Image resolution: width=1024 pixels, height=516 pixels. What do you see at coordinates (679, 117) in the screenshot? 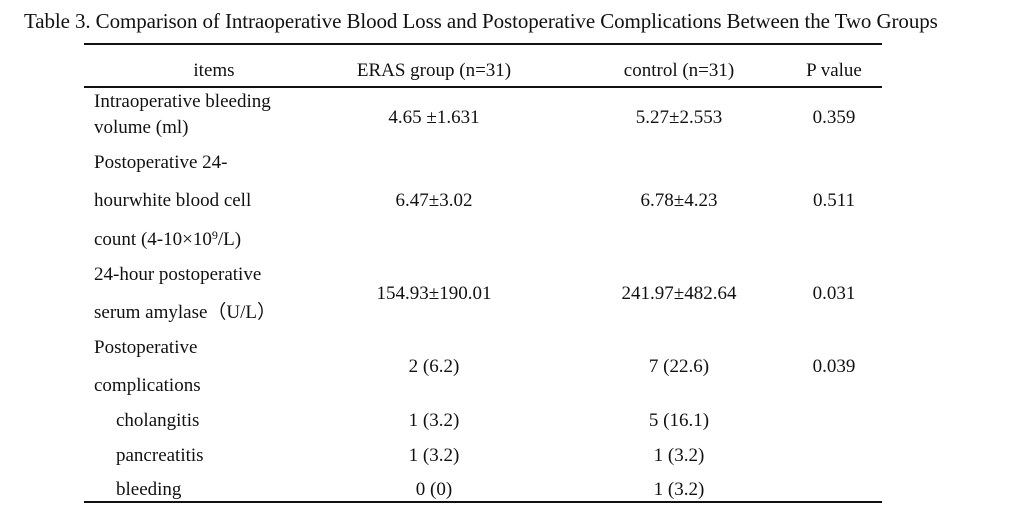
I see `row-control-value: 5.27±2.553` at bounding box center [679, 117].